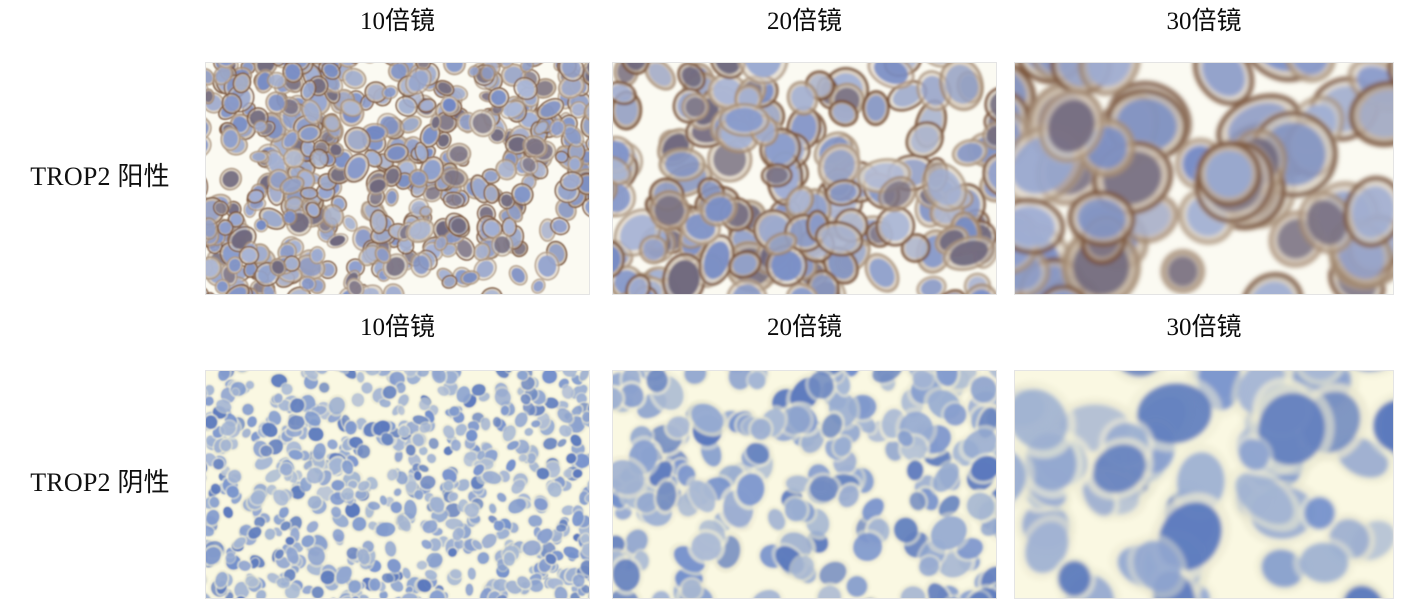 The image size is (1410, 614). I want to click on row-label-trop2-positive: TROP2 阳性, so click(100, 176).